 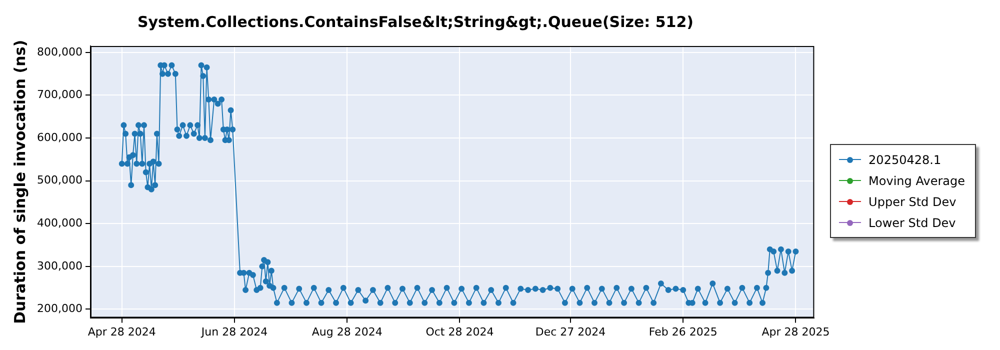 I want to click on x-tick-label: Aug 28 2024, so click(x=347, y=331).